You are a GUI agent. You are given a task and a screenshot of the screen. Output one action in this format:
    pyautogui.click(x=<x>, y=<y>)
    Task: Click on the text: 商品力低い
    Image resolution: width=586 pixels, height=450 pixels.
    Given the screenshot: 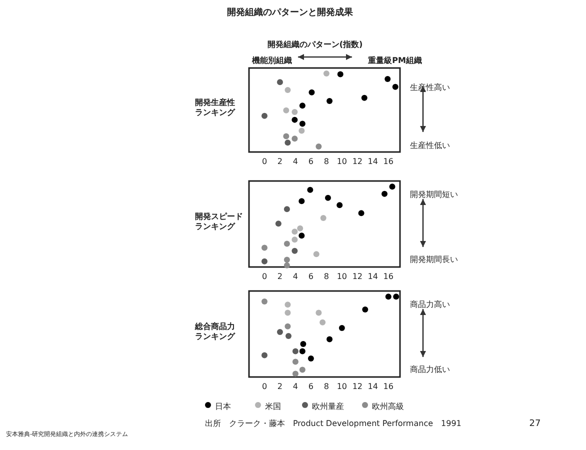 What is the action you would take?
    pyautogui.click(x=430, y=369)
    